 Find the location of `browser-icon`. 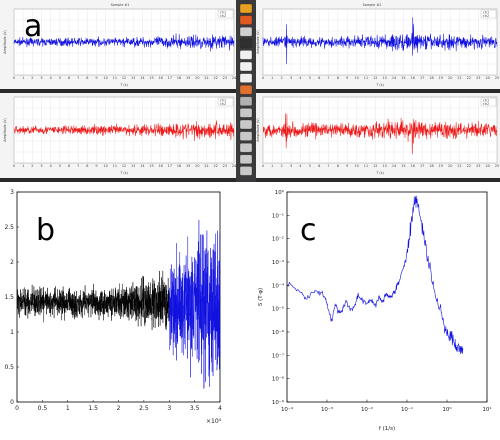

browser-icon is located at coordinates (246, 8).